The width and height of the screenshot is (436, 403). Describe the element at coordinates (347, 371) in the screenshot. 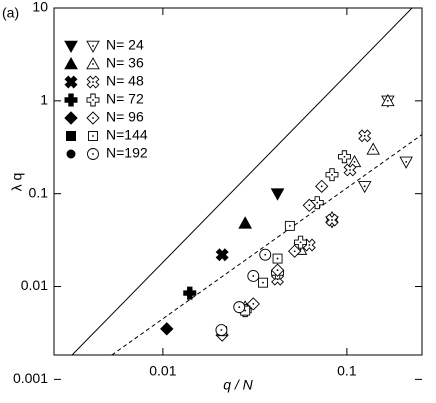

I see `x-tick-label: 0.1` at that location.